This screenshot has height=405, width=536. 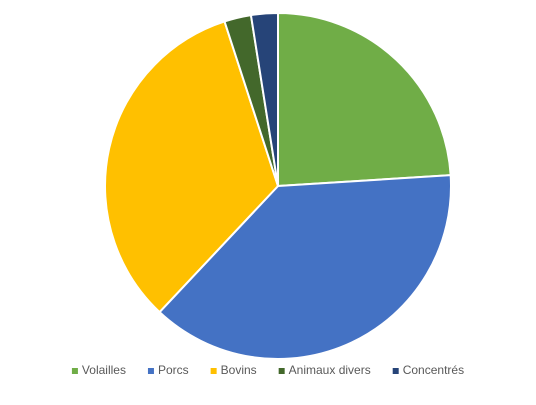 I want to click on legend-label: Animaux divers, so click(x=330, y=370).